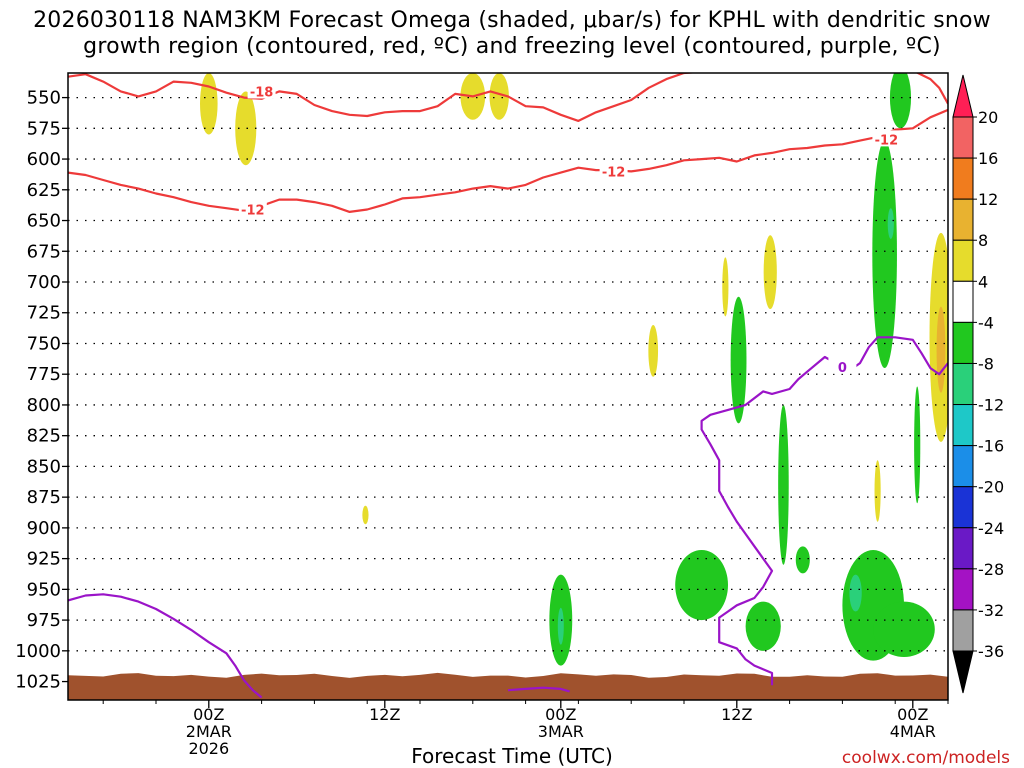  What do you see at coordinates (560, 714) in the screenshot?
I see `xtick-label-2-0: 00Z` at bounding box center [560, 714].